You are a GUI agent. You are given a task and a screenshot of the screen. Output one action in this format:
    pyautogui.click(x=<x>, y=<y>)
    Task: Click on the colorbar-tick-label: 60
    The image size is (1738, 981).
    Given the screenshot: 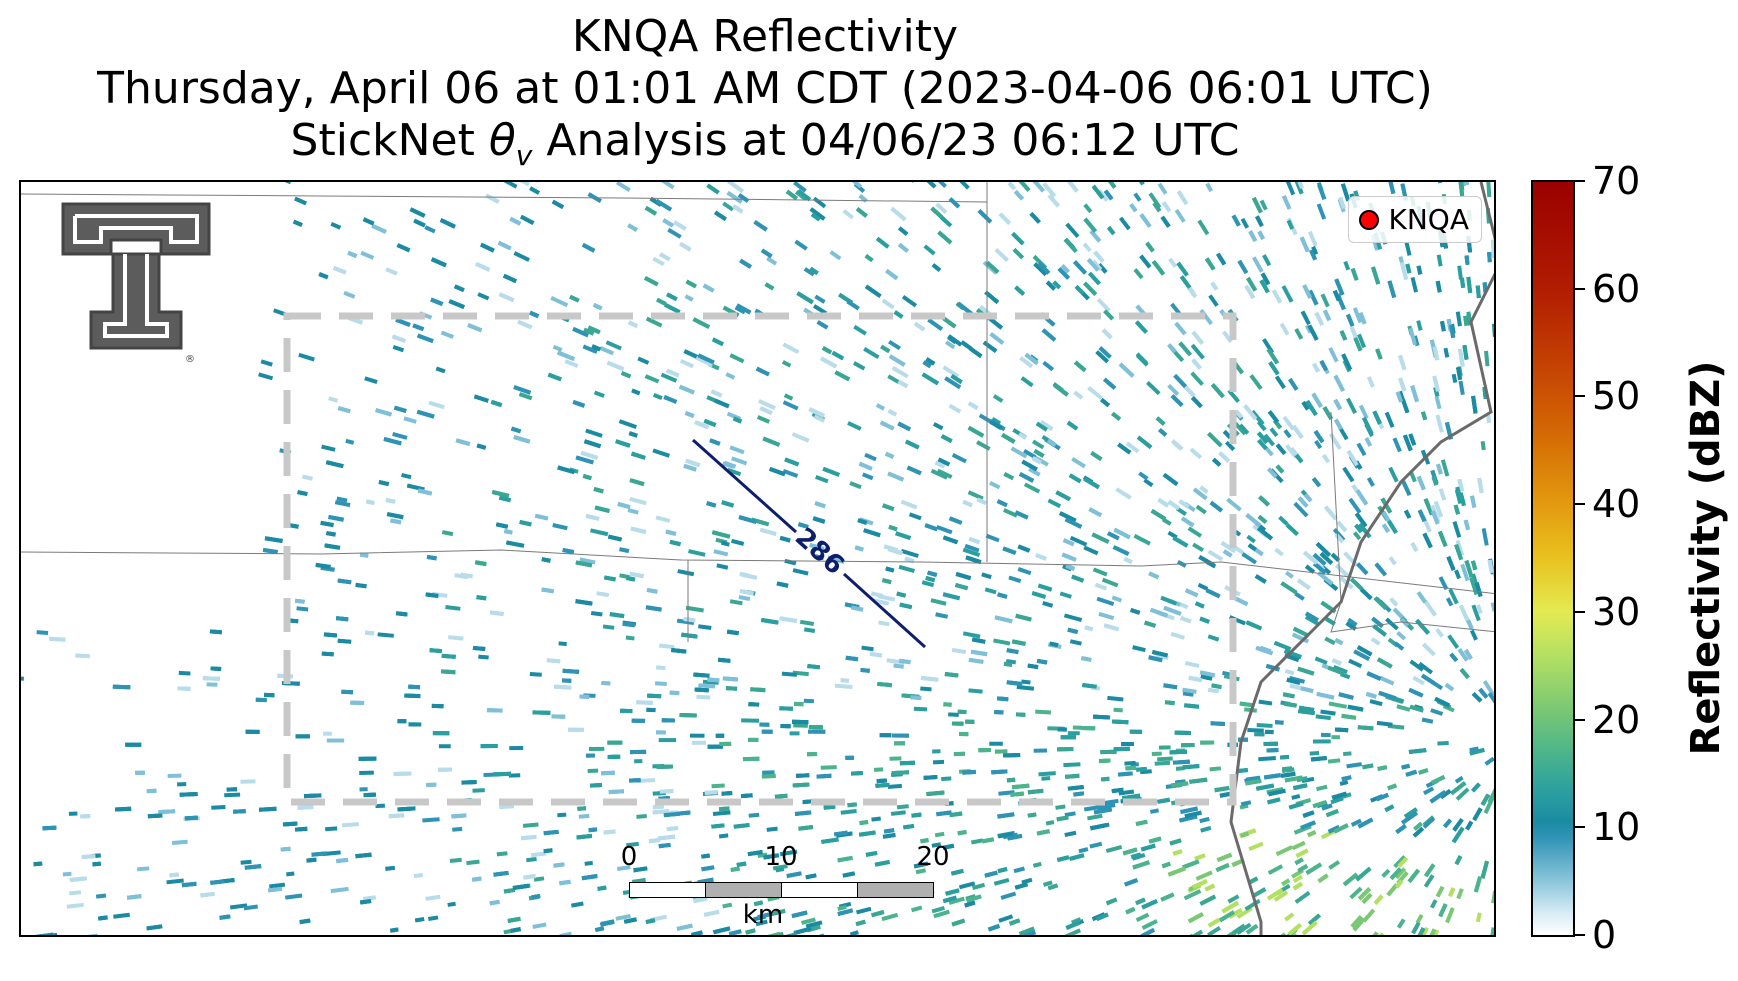 What is the action you would take?
    pyautogui.click(x=1616, y=288)
    